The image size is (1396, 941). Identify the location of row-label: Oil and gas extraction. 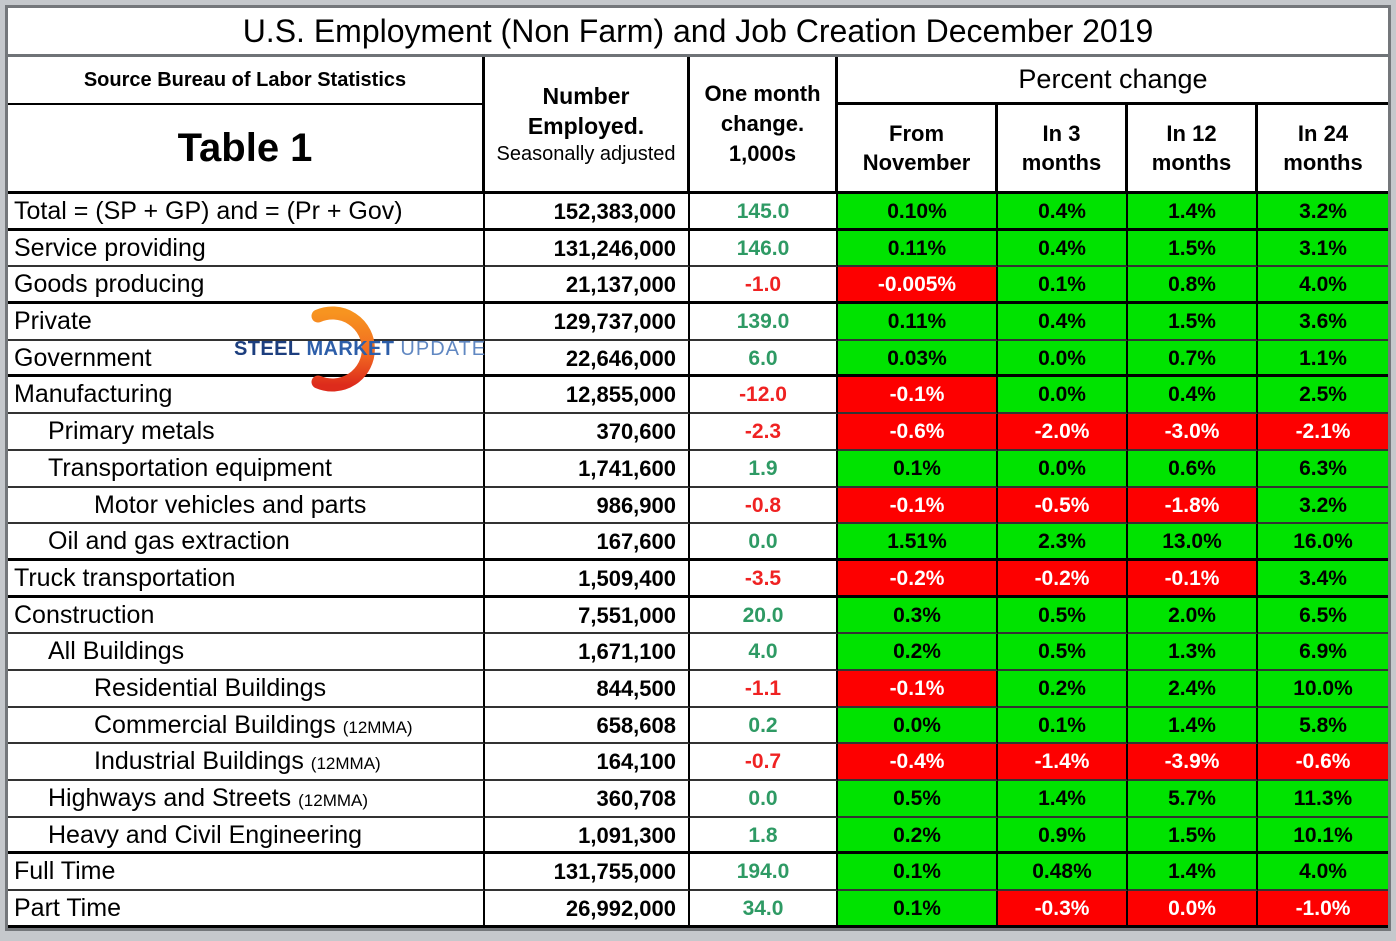
(246, 542).